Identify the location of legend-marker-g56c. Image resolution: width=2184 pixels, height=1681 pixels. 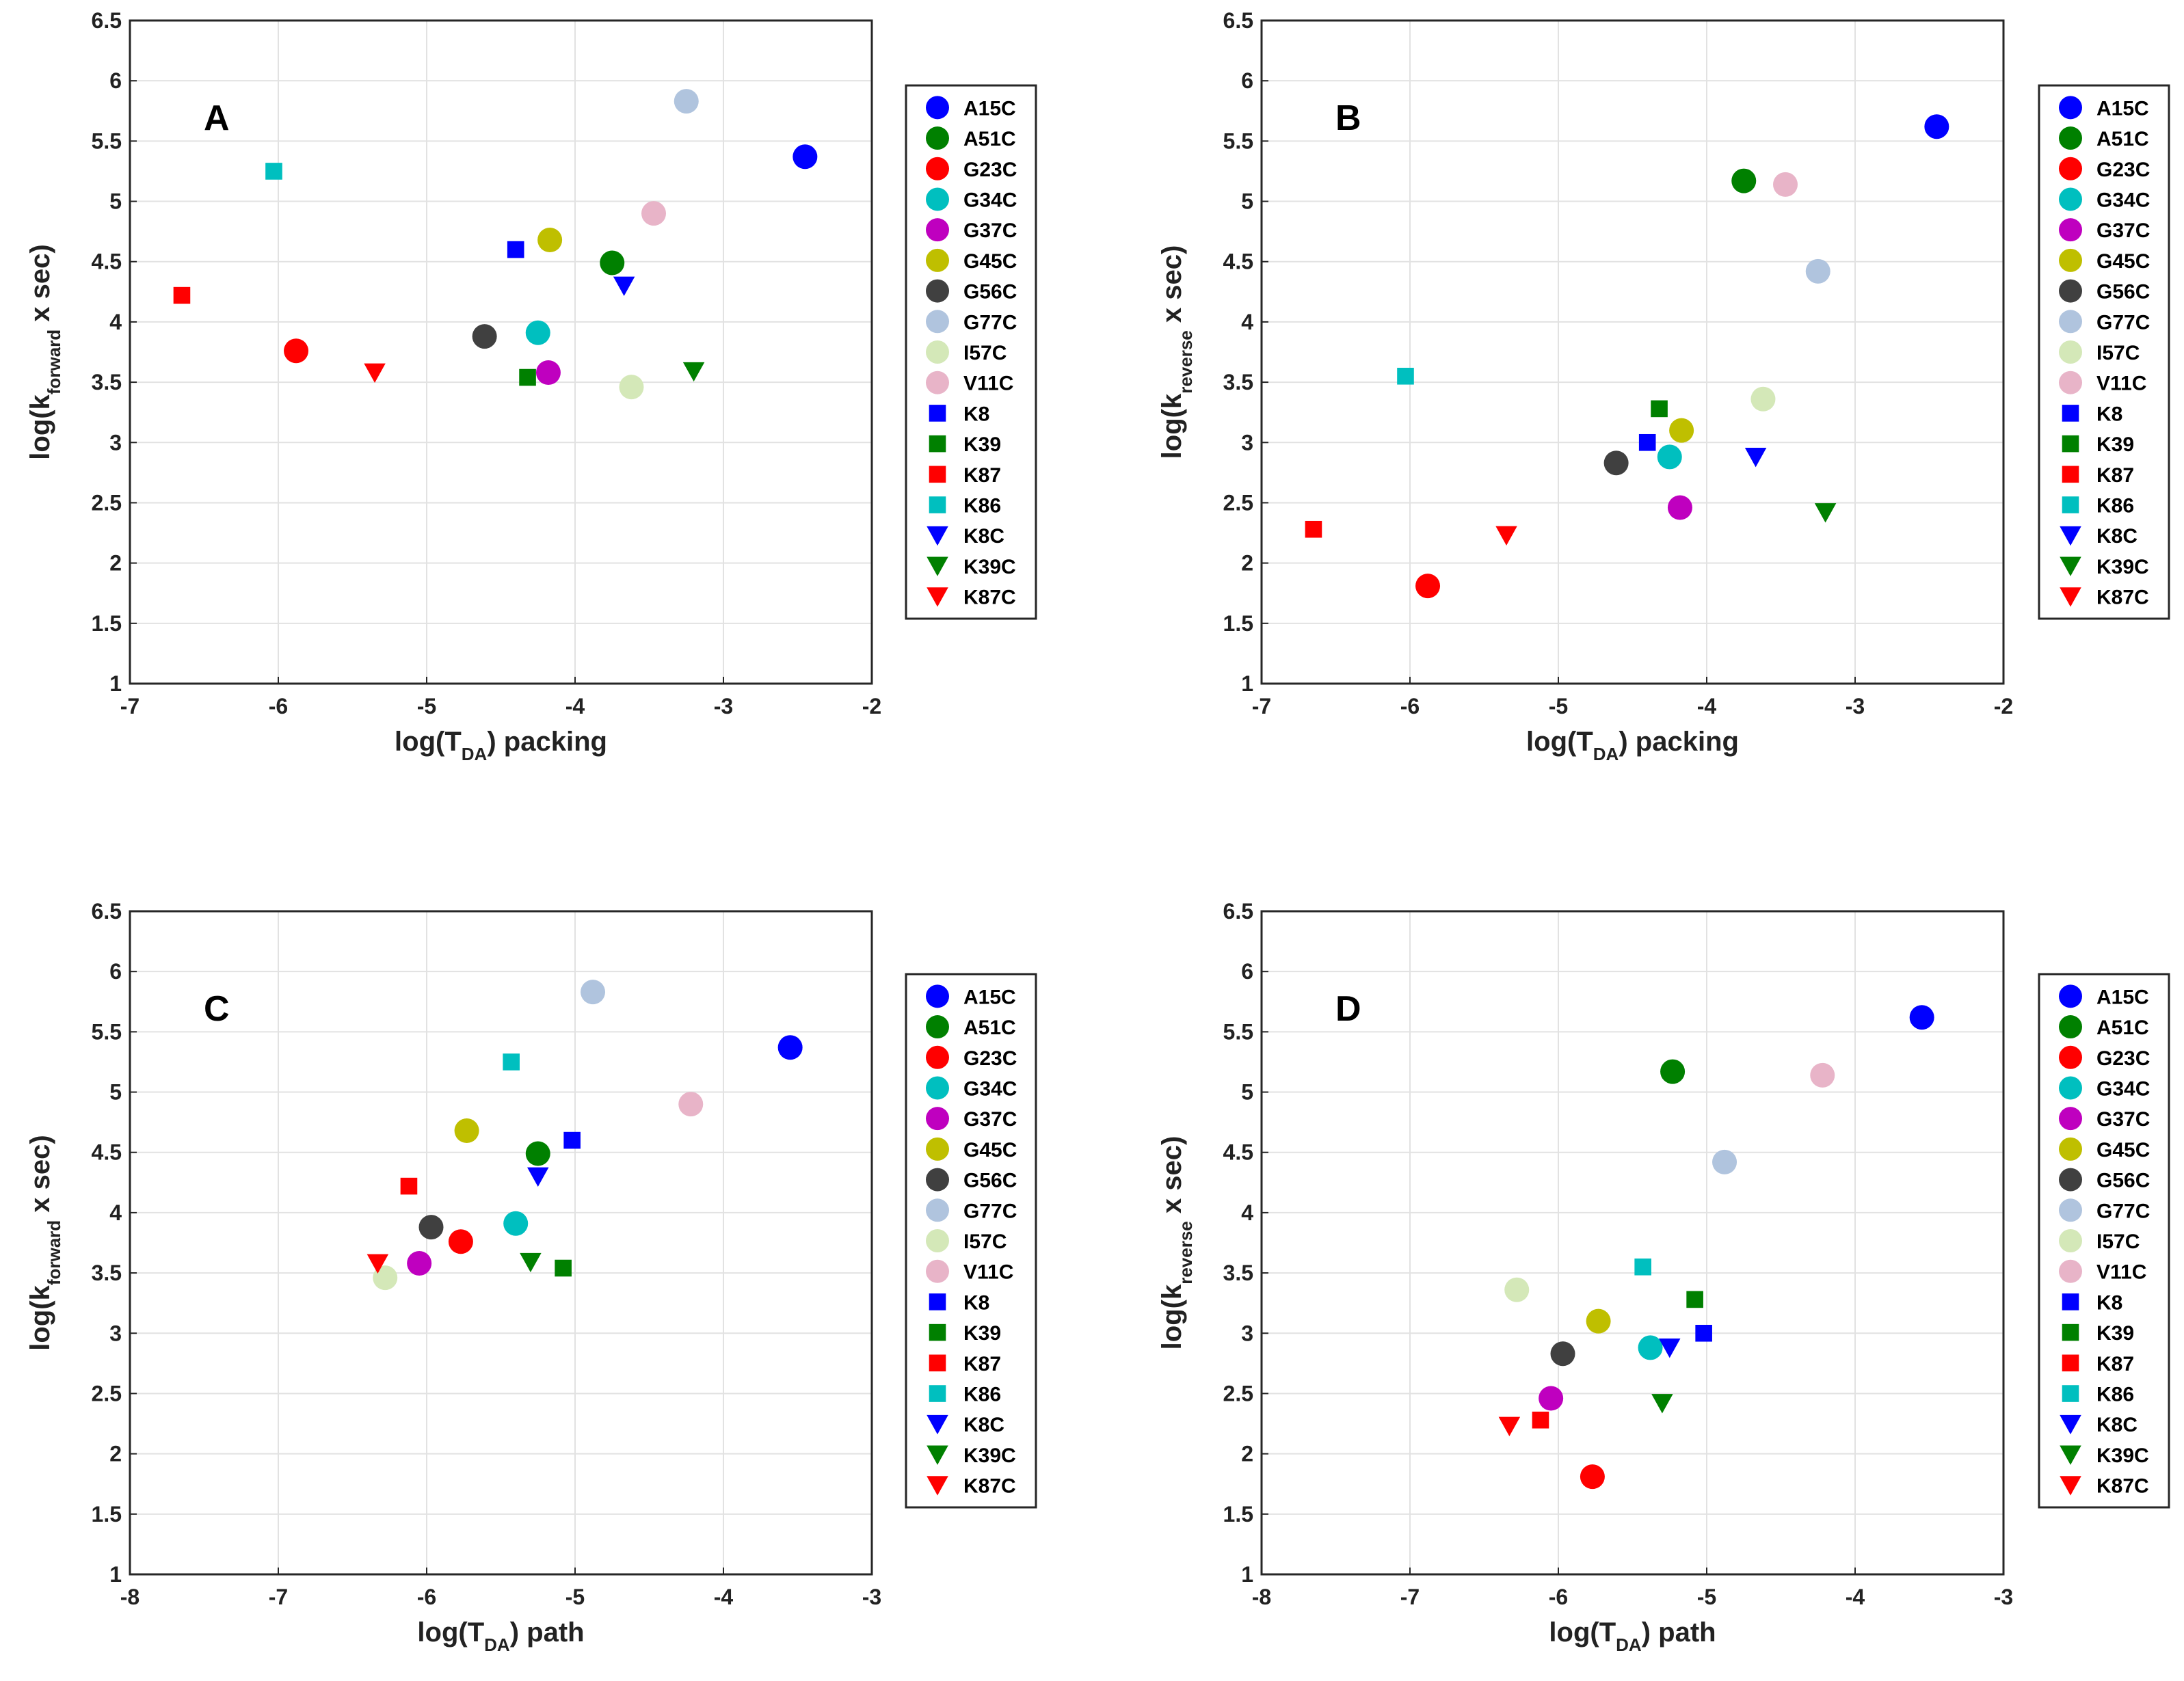
(2070, 291).